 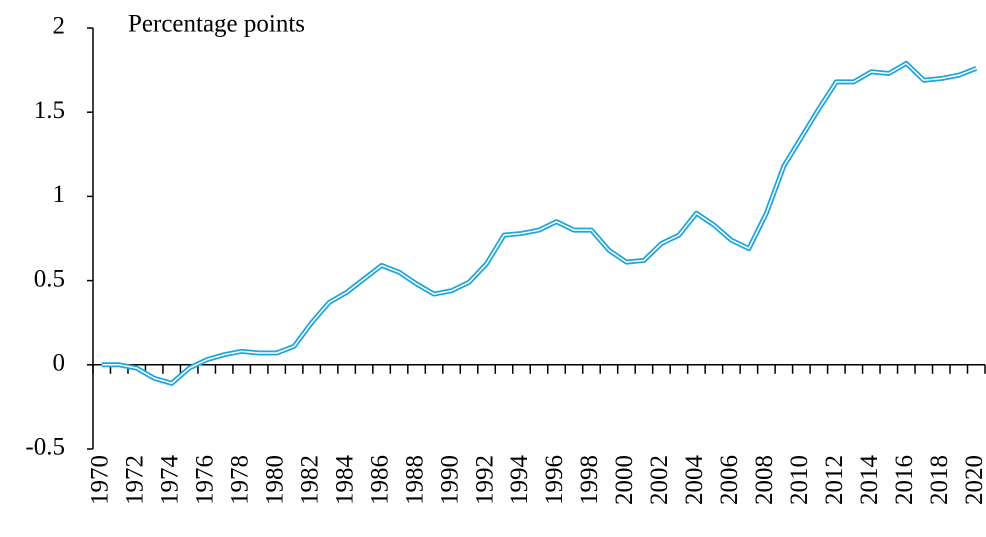 What do you see at coordinates (216, 24) in the screenshot?
I see `chart-title: Percentage points` at bounding box center [216, 24].